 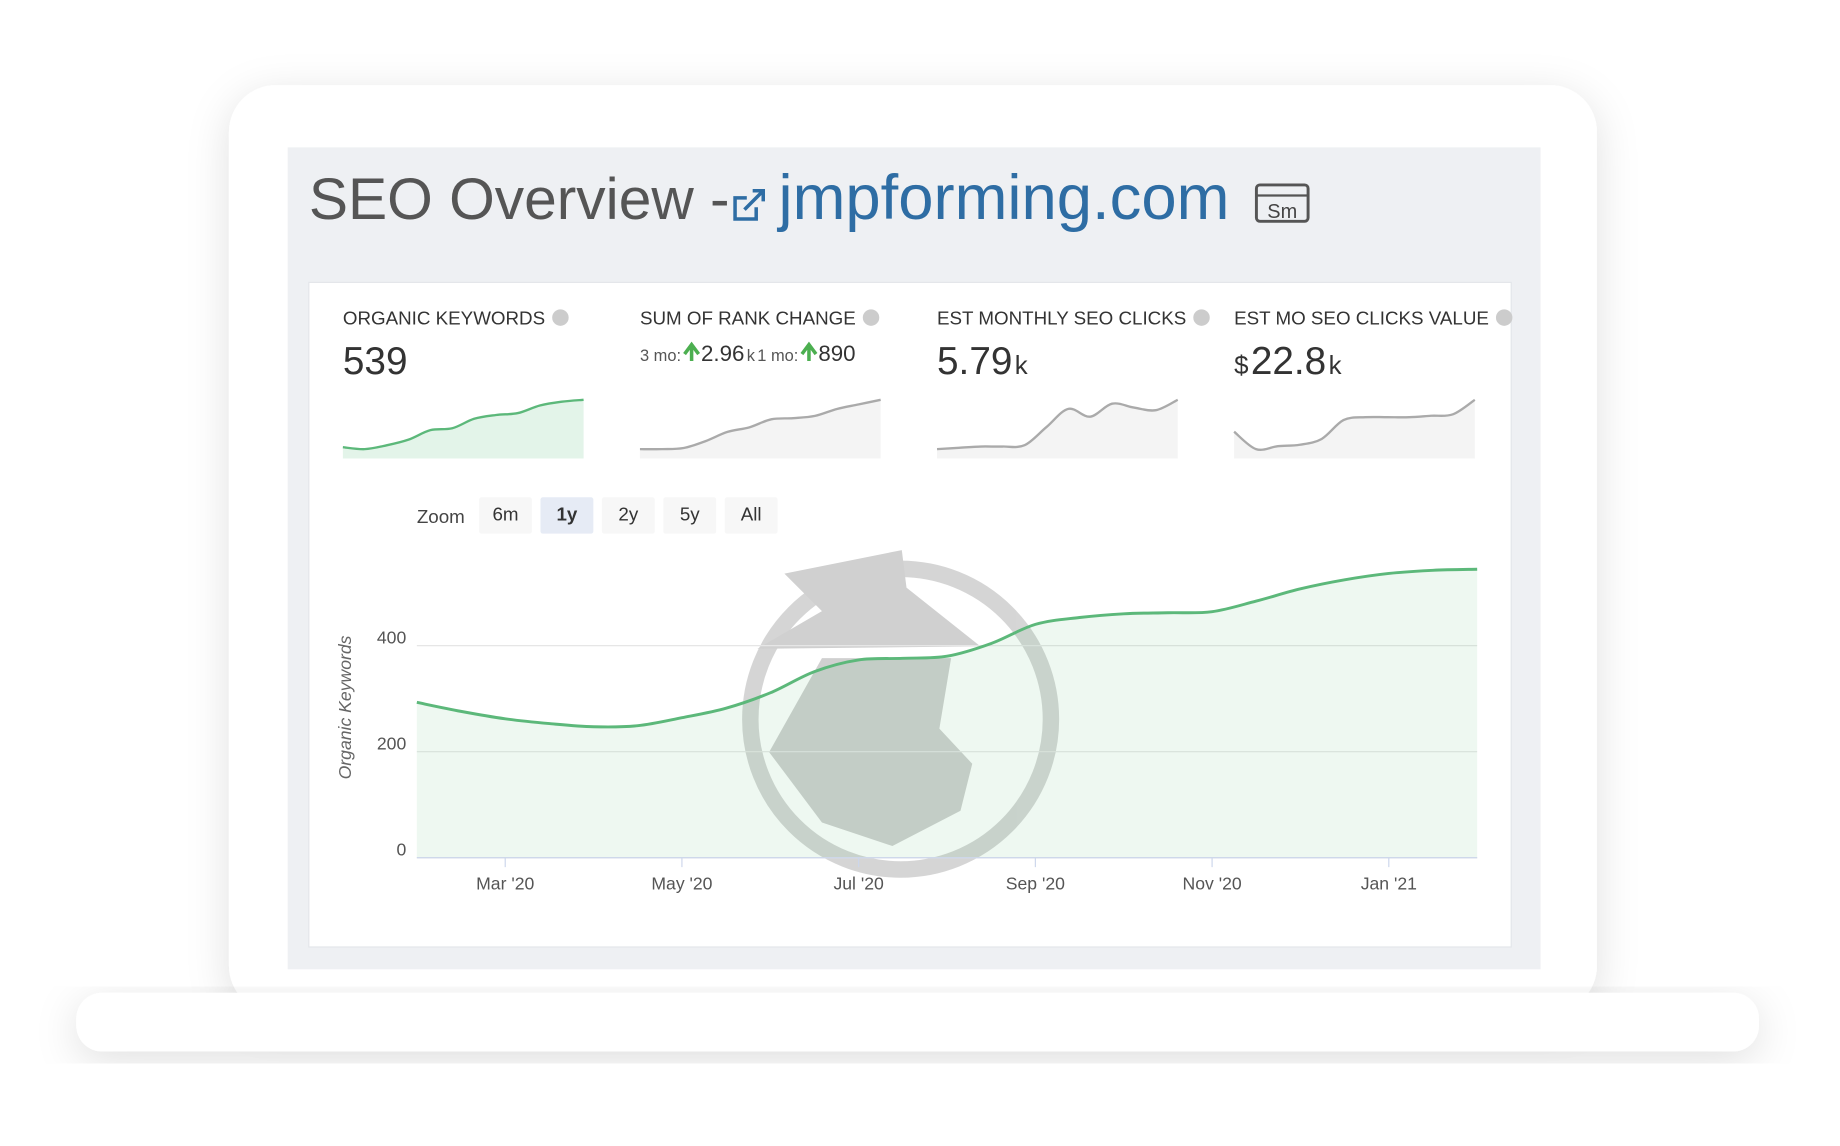 I want to click on stat-label: SUM OF RANK CHANGE, so click(x=748, y=318).